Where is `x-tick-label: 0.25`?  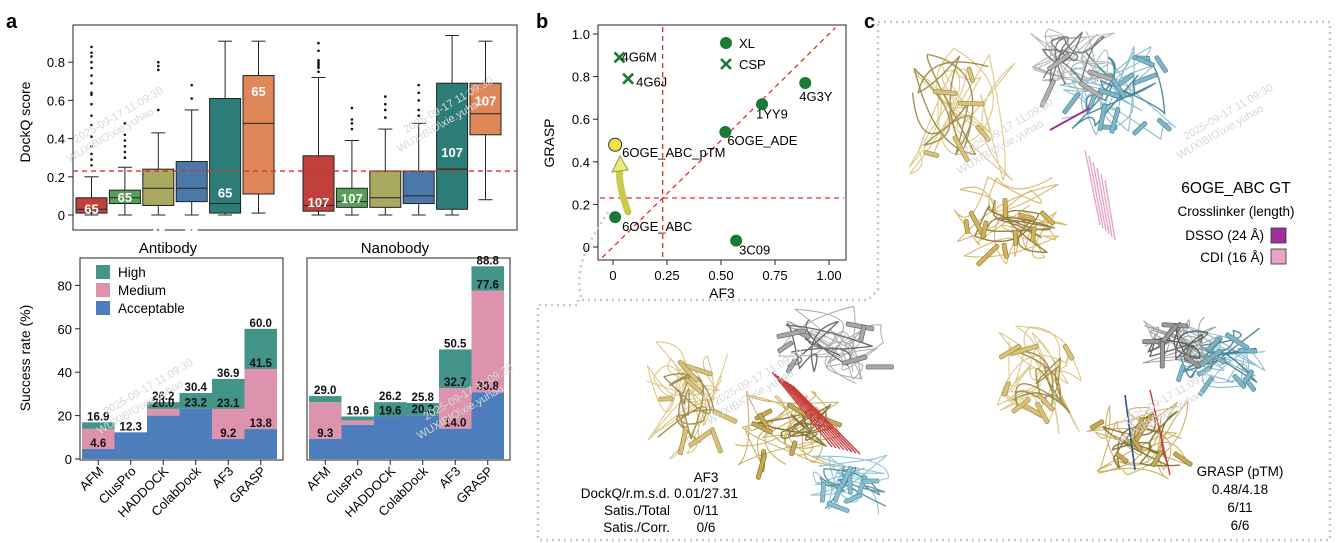
x-tick-label: 0.25 is located at coordinates (666, 275).